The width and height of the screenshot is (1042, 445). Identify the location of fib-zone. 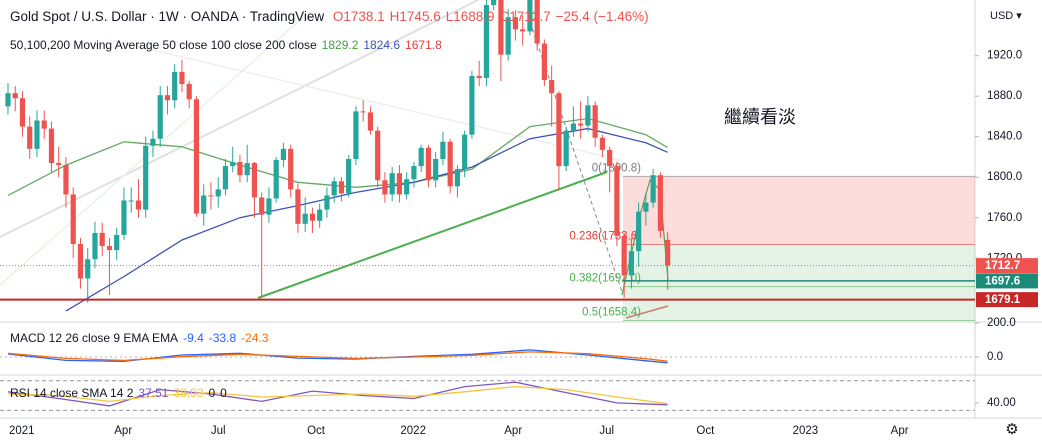
(799, 210).